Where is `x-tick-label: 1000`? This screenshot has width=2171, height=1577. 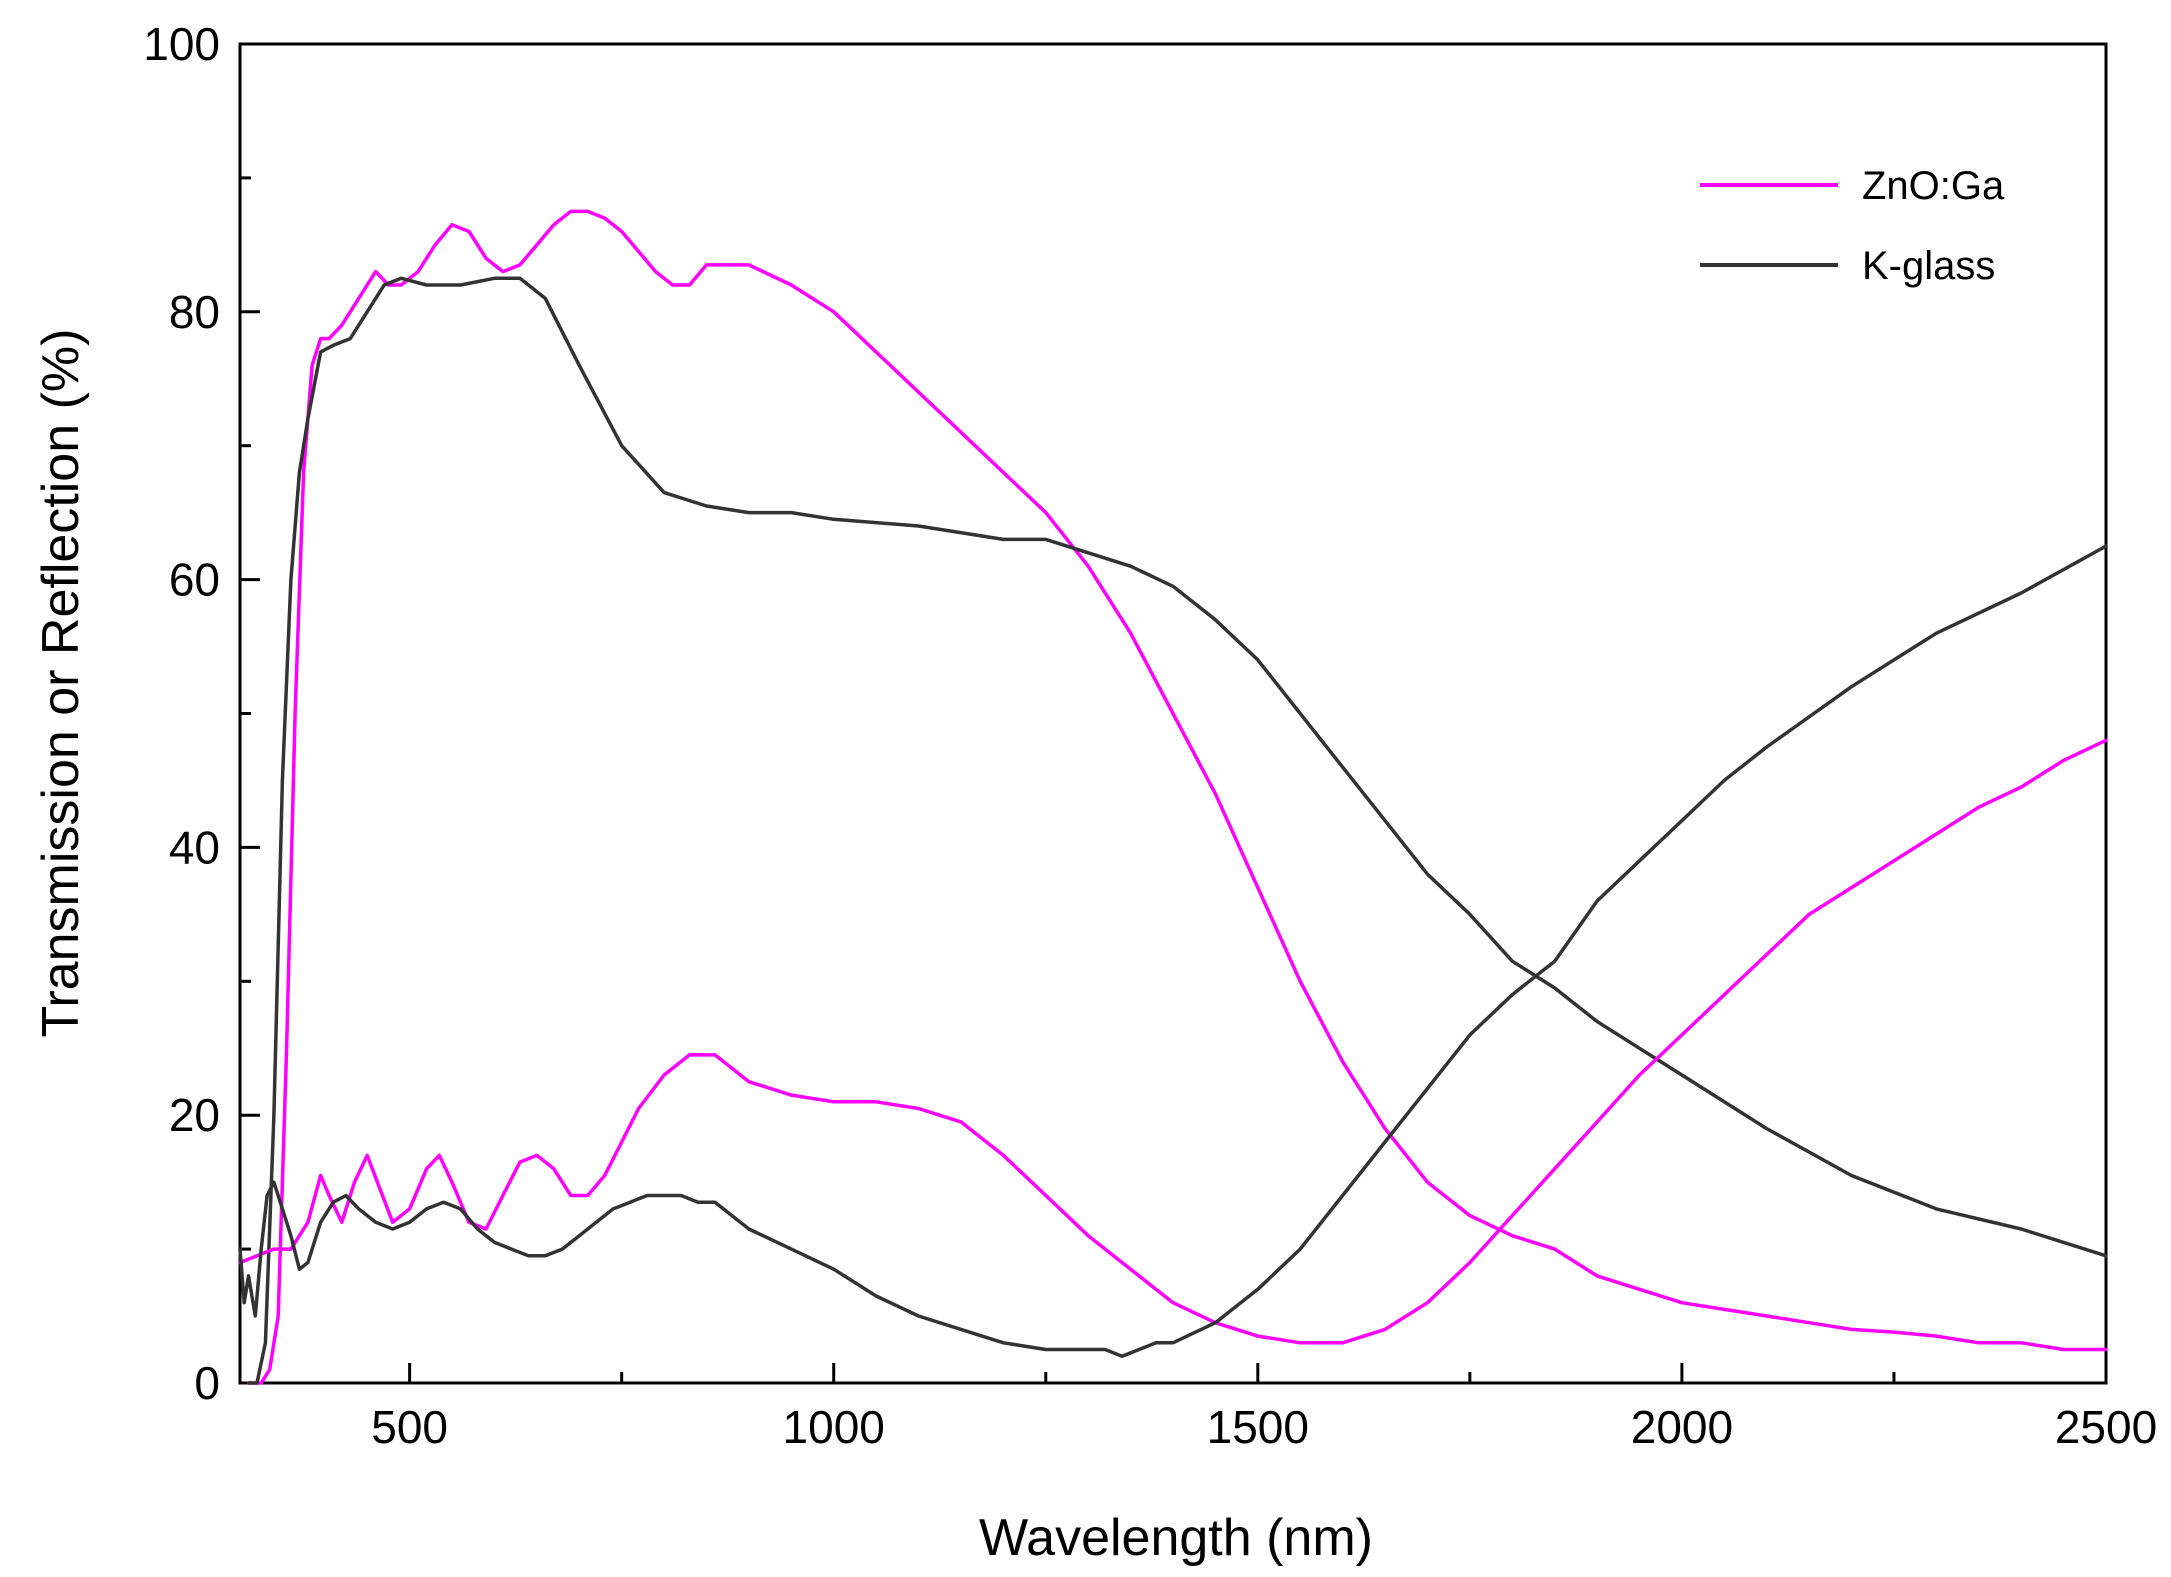 x-tick-label: 1000 is located at coordinates (834, 1427).